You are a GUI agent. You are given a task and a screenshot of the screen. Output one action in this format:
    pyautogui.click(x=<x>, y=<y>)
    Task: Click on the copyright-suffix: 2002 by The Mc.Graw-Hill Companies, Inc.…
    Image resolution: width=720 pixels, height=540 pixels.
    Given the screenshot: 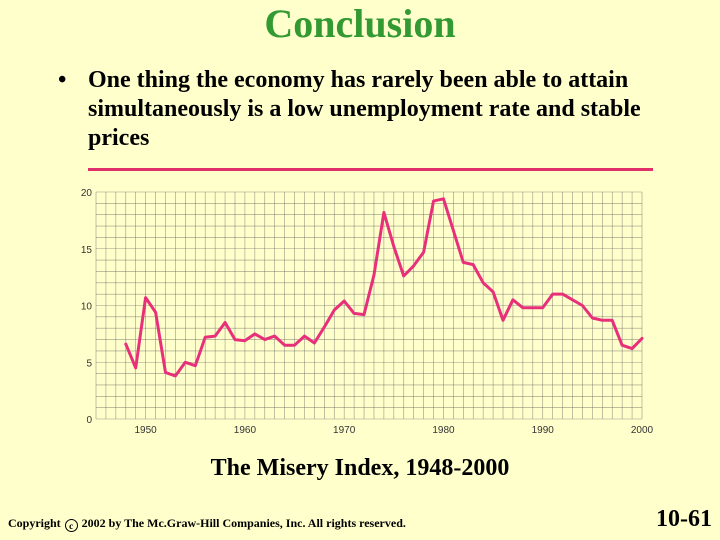 What is the action you would take?
    pyautogui.click(x=243, y=523)
    